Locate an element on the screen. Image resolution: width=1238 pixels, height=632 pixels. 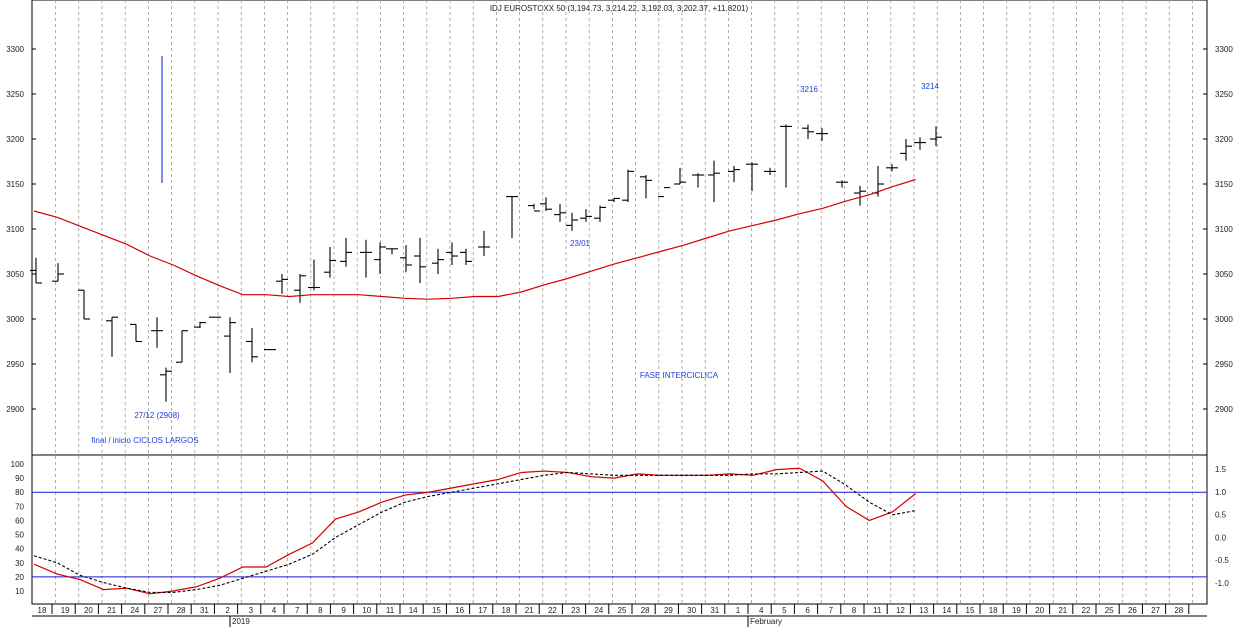
y-tick-label-right: 2900 is located at coordinates (1224, 409).